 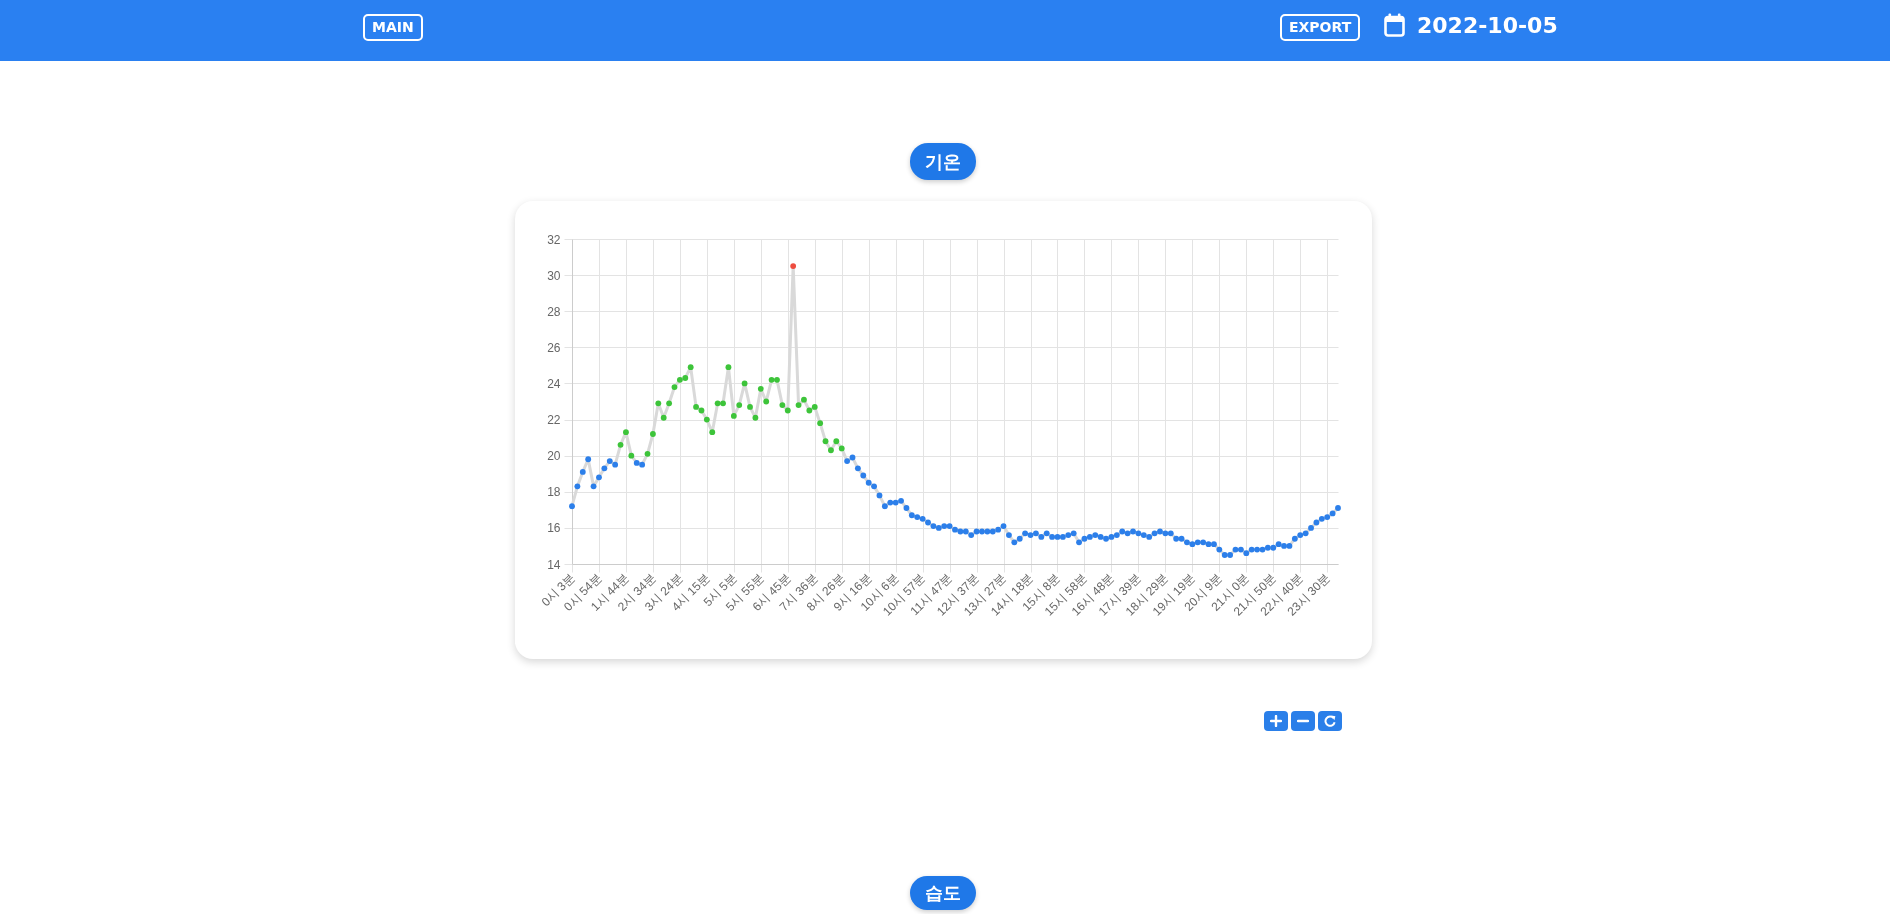 What do you see at coordinates (1330, 721) in the screenshot?
I see `refresh-button` at bounding box center [1330, 721].